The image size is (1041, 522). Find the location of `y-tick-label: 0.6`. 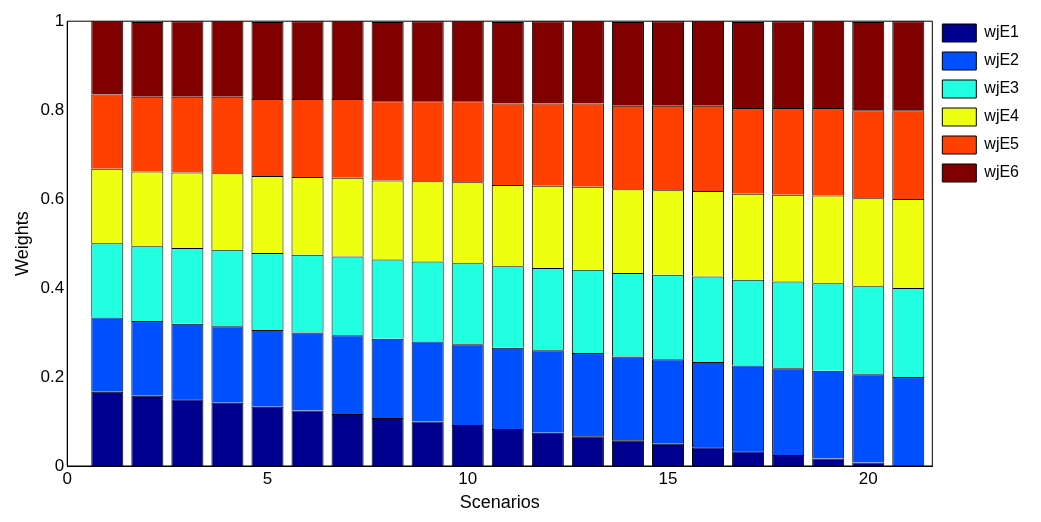

y-tick-label: 0.6 is located at coordinates (52, 198).